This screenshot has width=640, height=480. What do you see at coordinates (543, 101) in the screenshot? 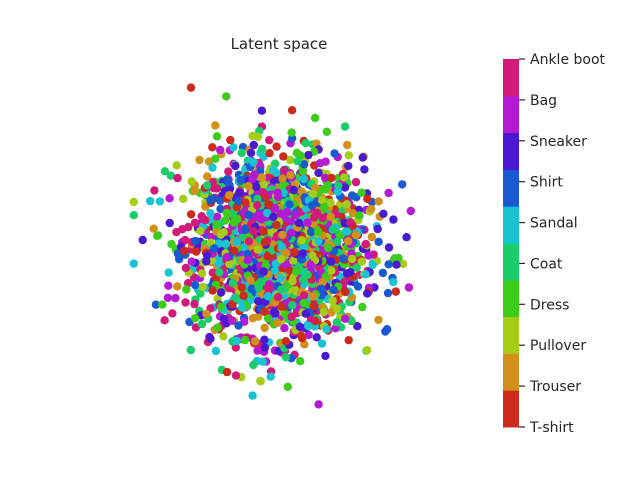
I see `colorbar-label: Bag` at bounding box center [543, 101].